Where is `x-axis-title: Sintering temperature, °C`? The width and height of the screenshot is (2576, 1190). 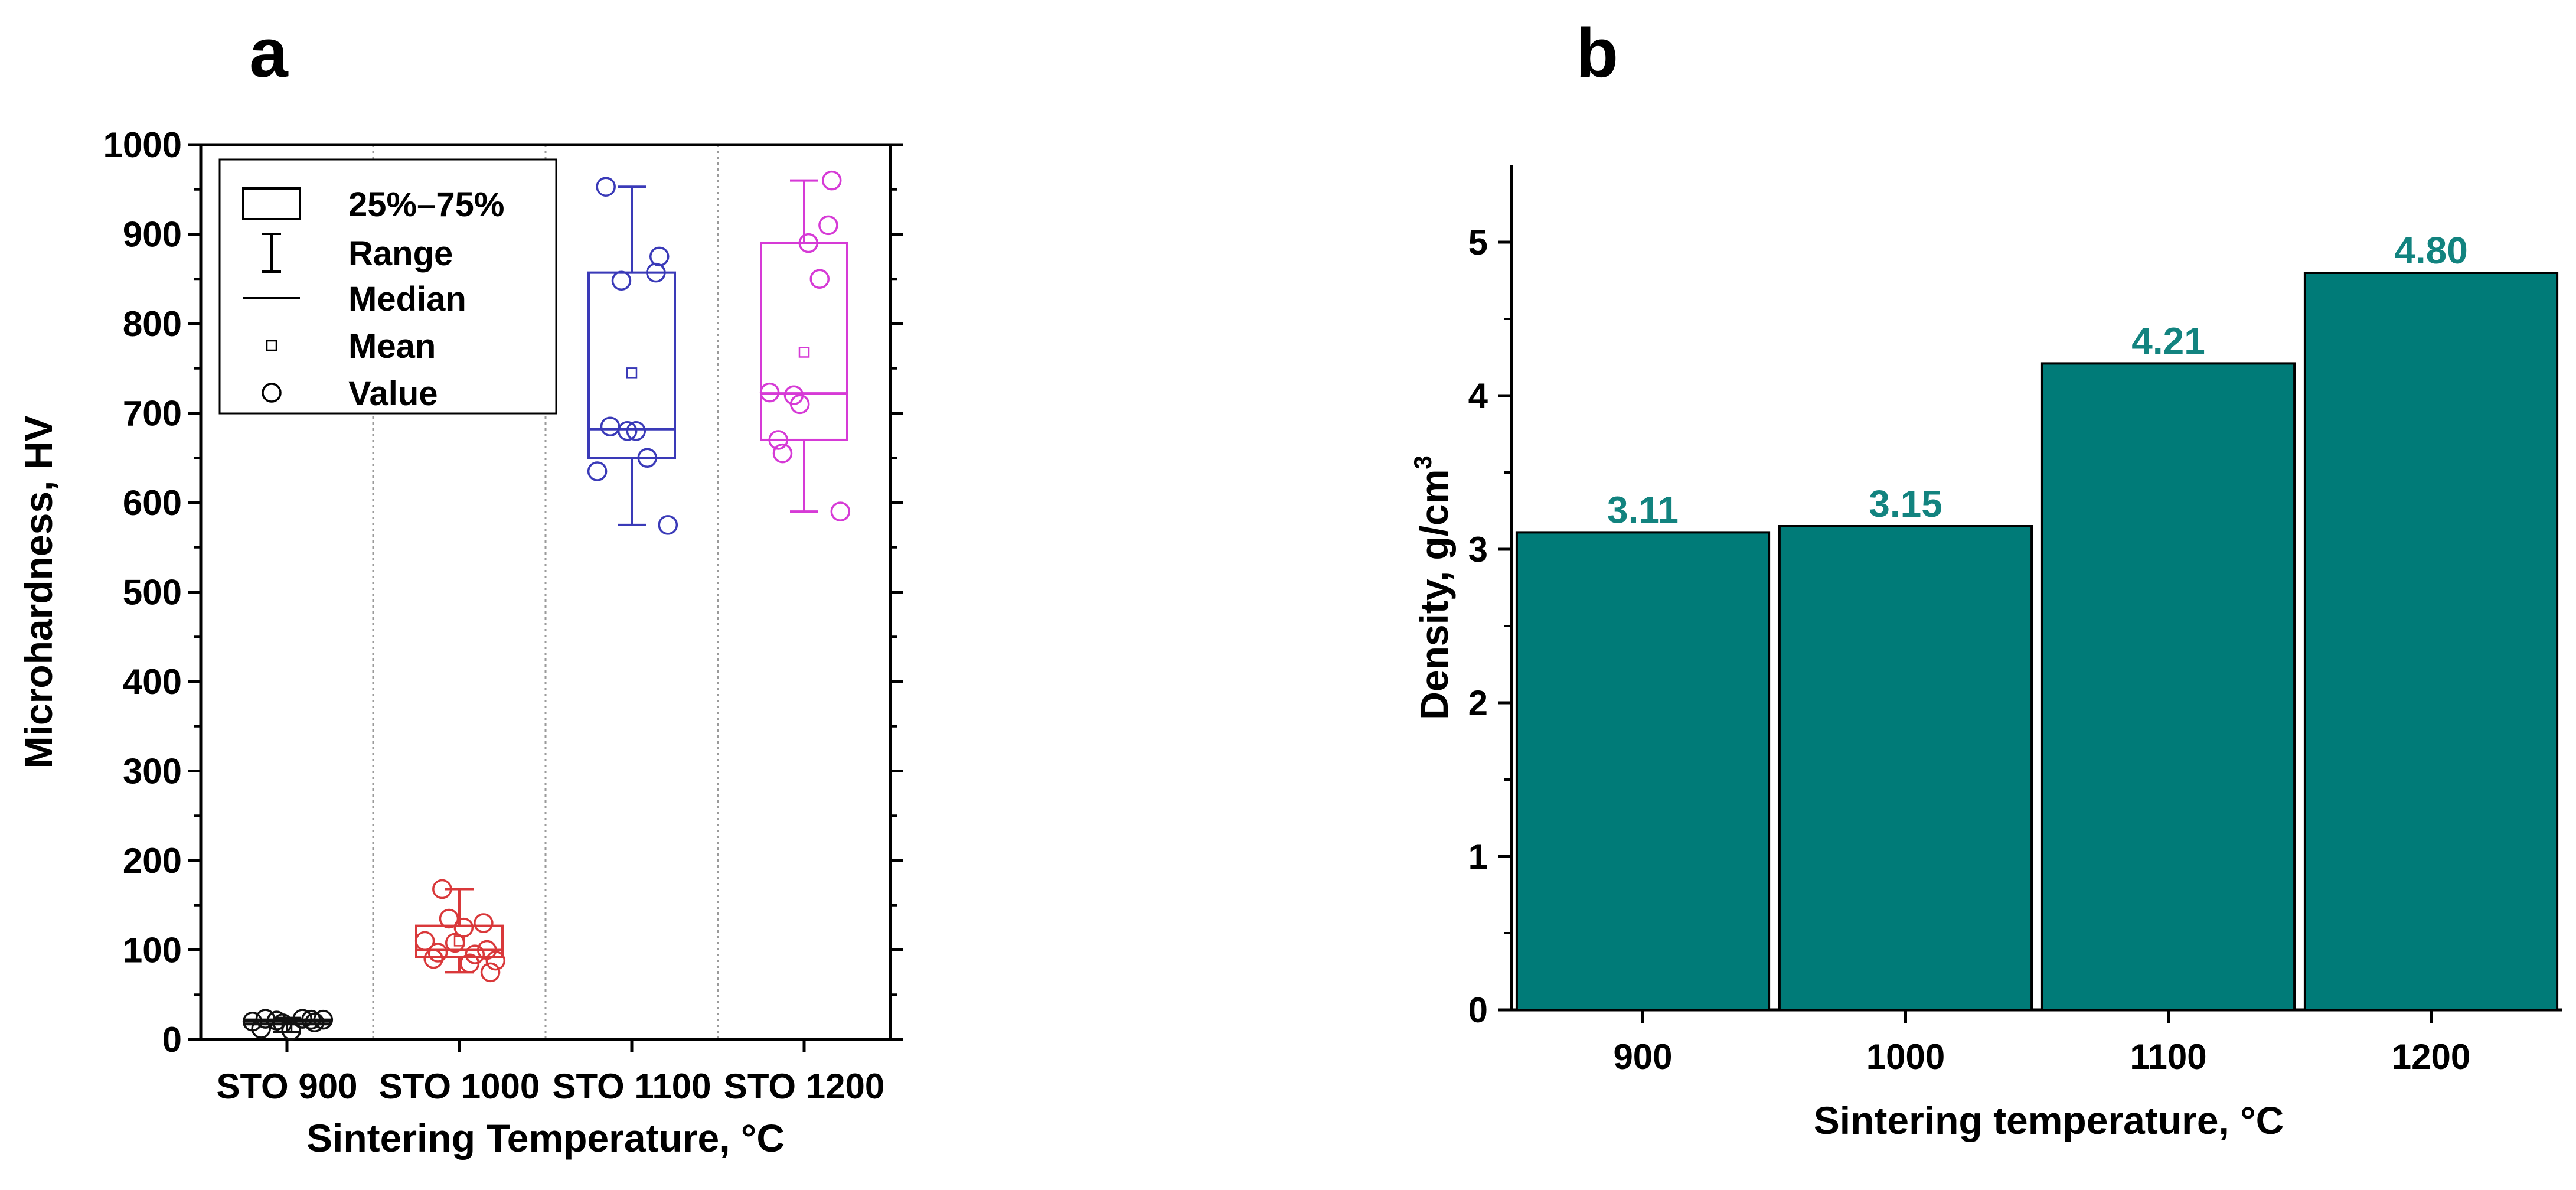
x-axis-title: Sintering temperature, °C is located at coordinates (2049, 1120).